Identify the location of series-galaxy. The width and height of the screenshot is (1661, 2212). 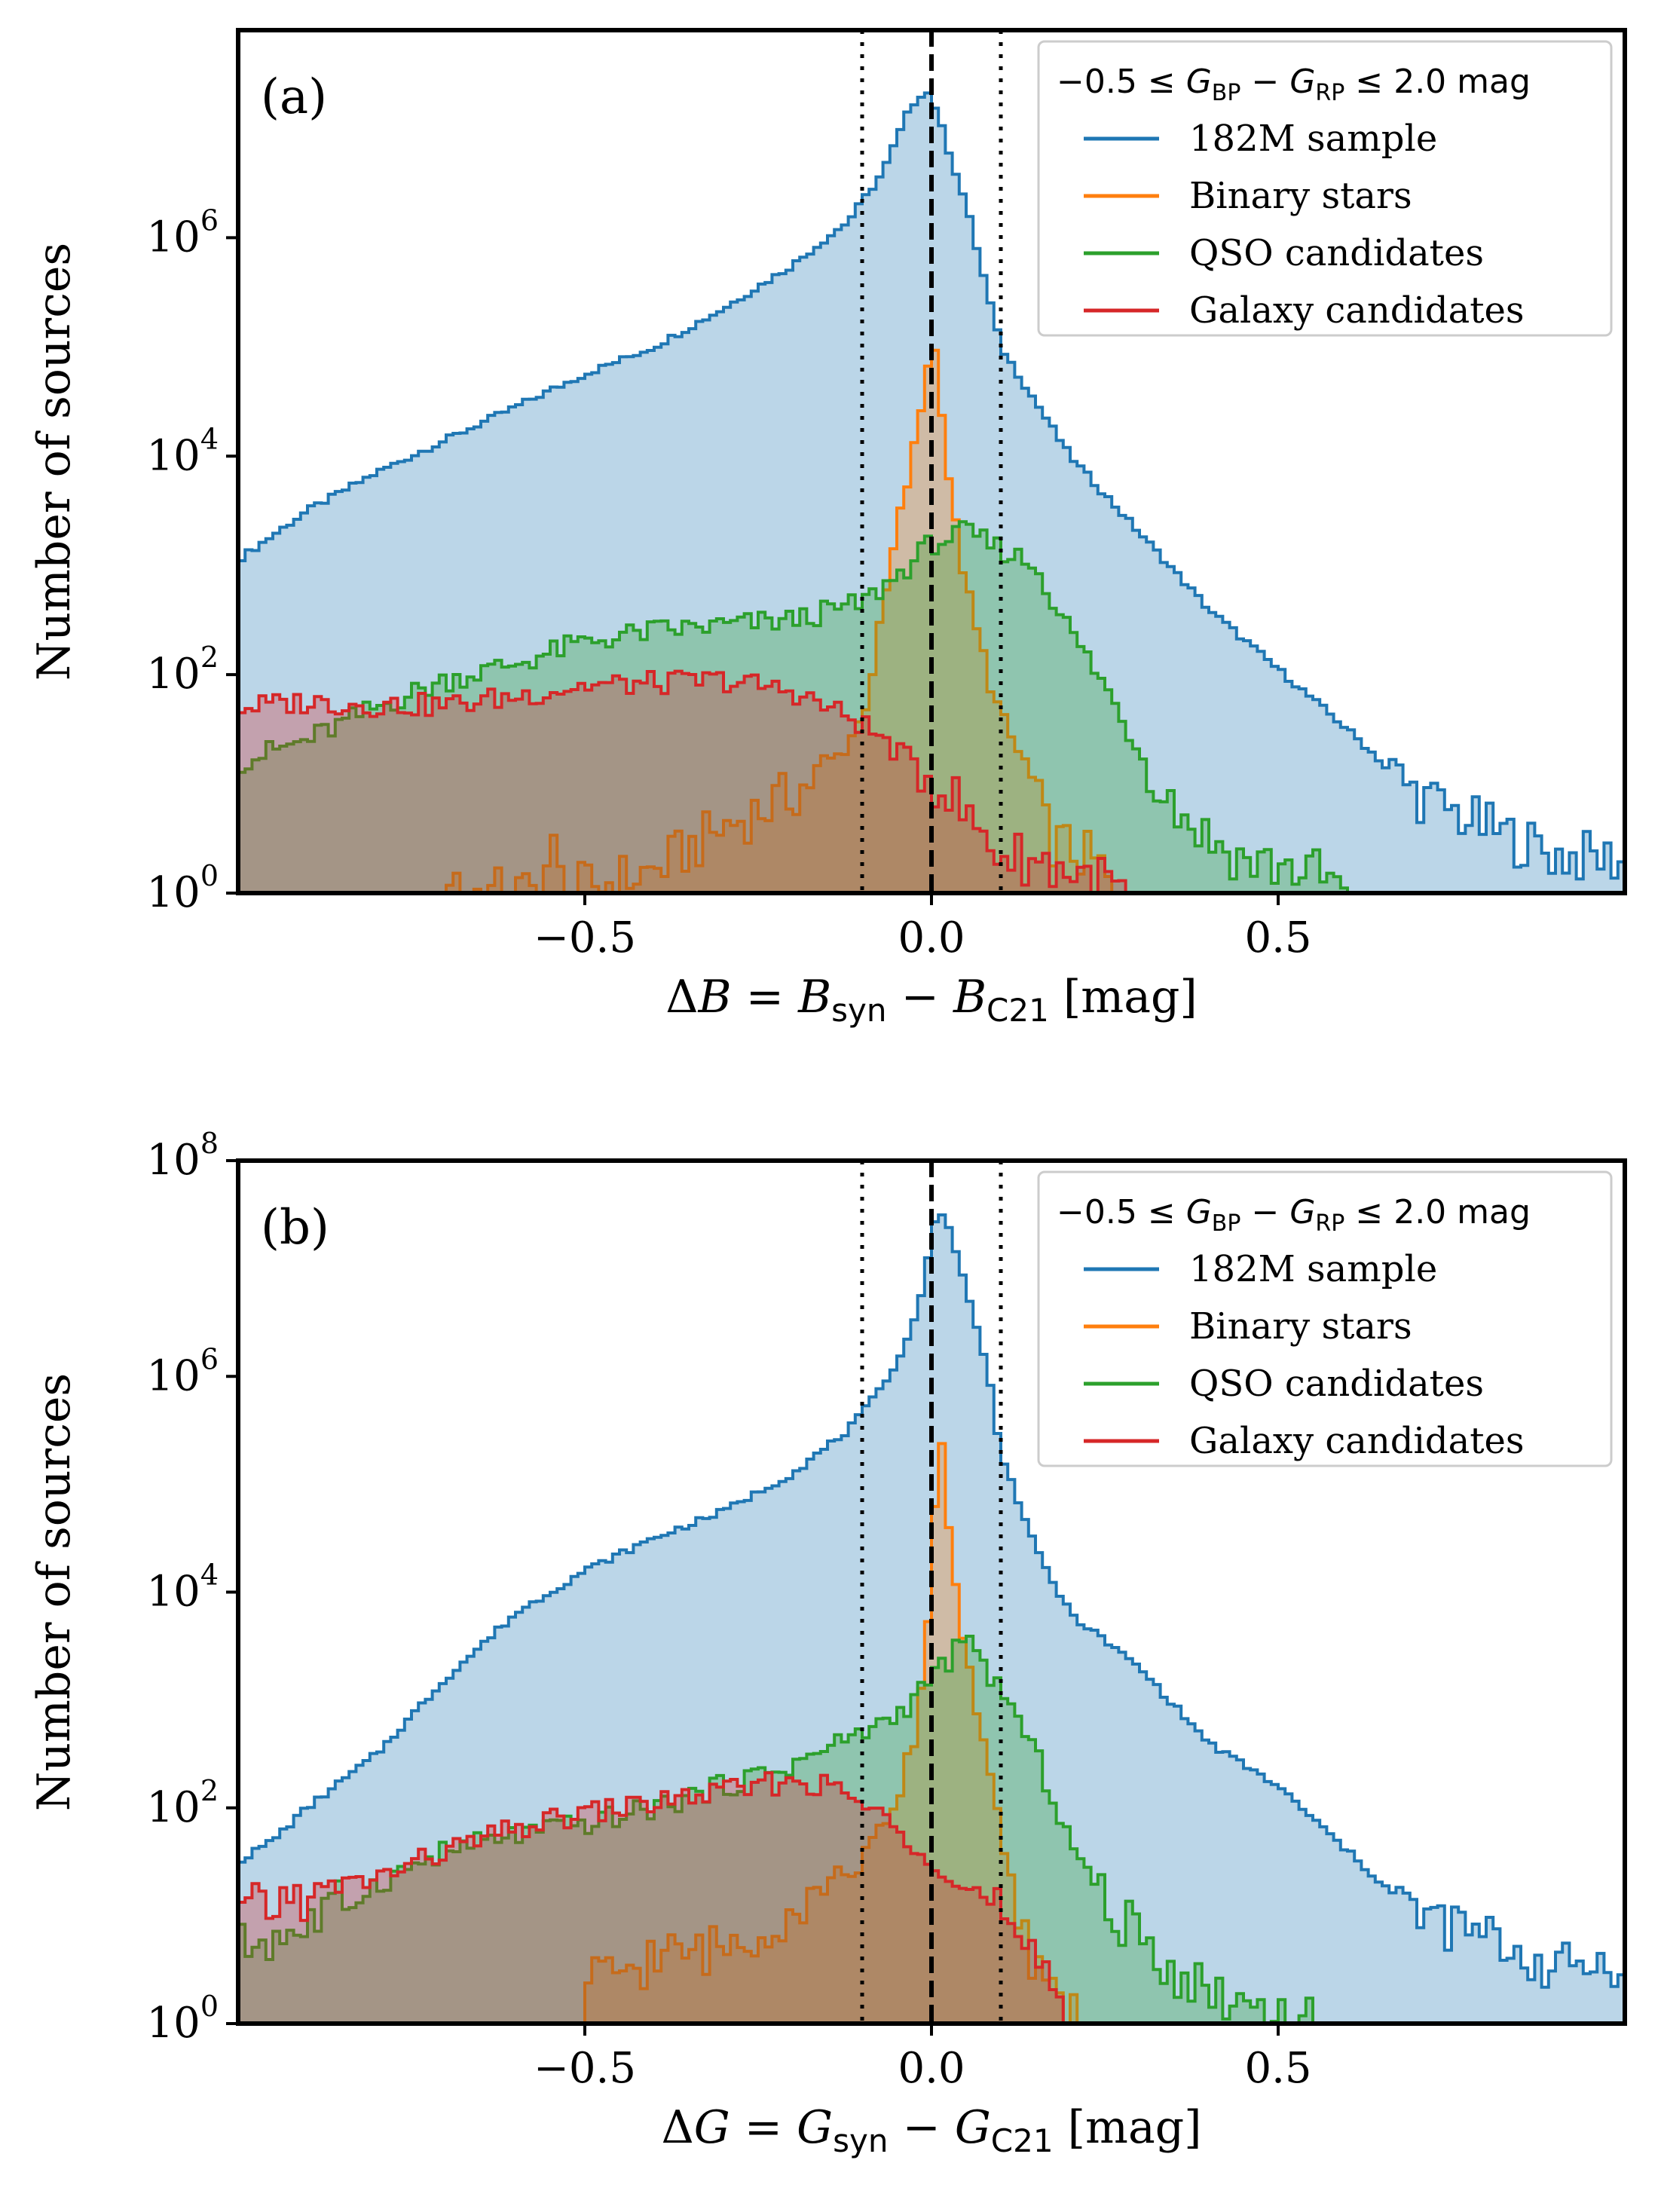
(682, 781).